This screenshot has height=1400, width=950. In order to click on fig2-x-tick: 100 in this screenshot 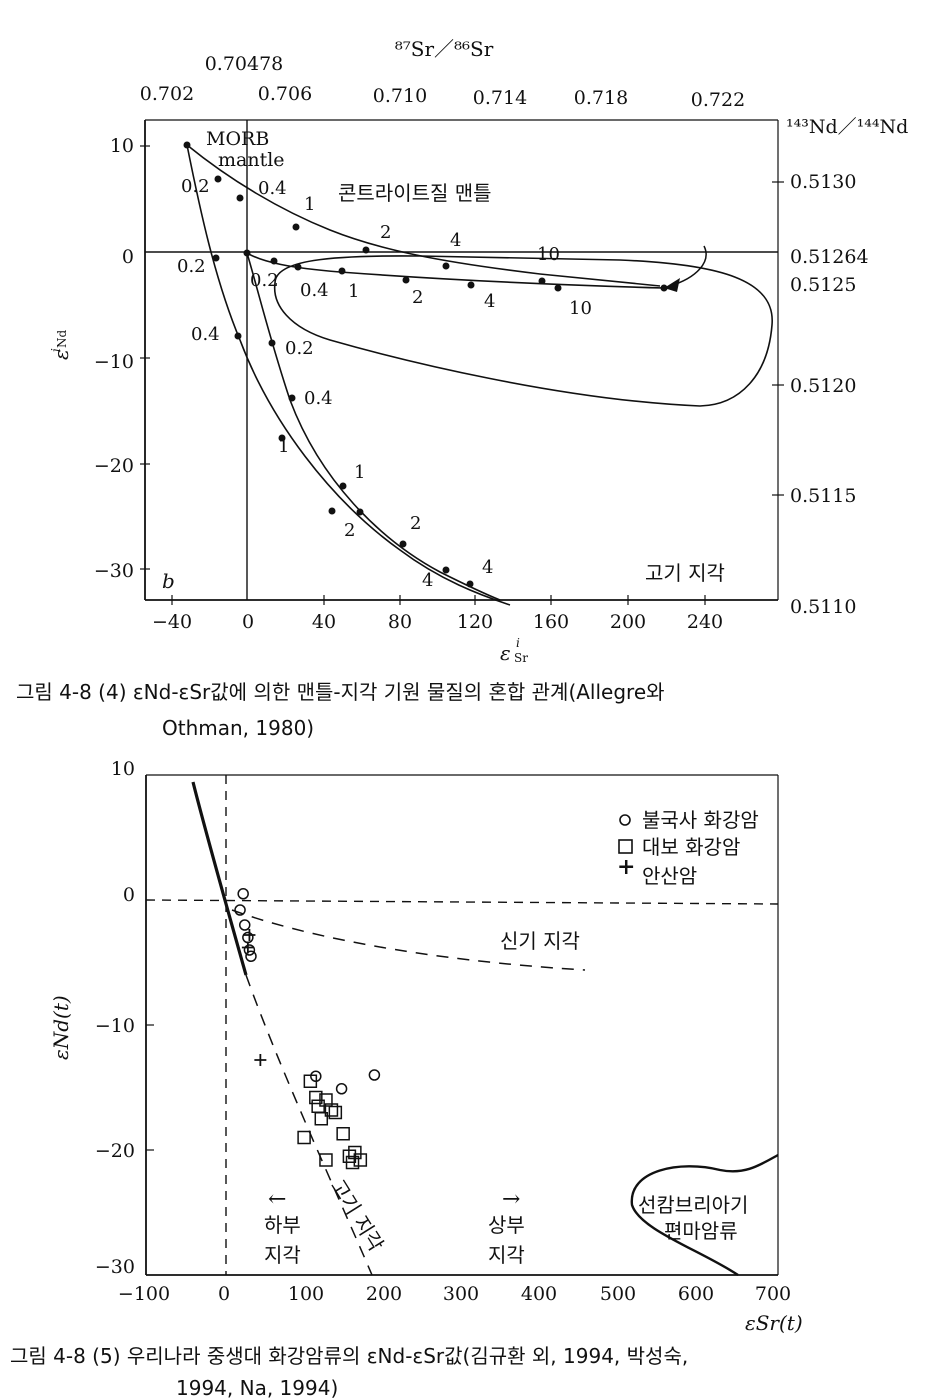, I will do `click(306, 1294)`.